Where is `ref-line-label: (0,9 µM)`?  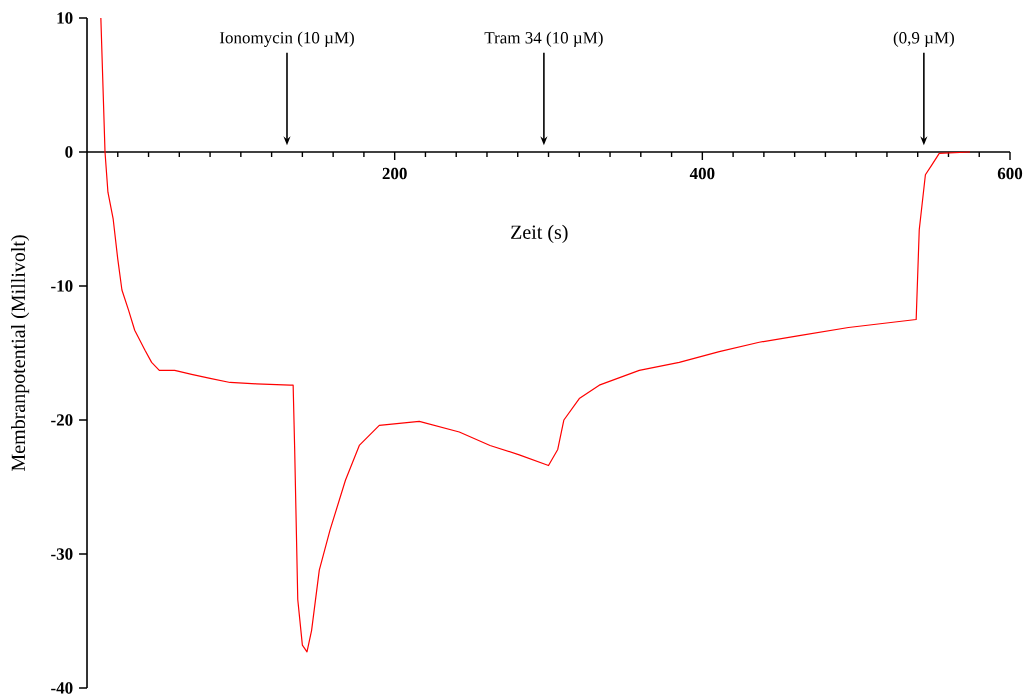
ref-line-label: (0,9 µM) is located at coordinates (923, 39).